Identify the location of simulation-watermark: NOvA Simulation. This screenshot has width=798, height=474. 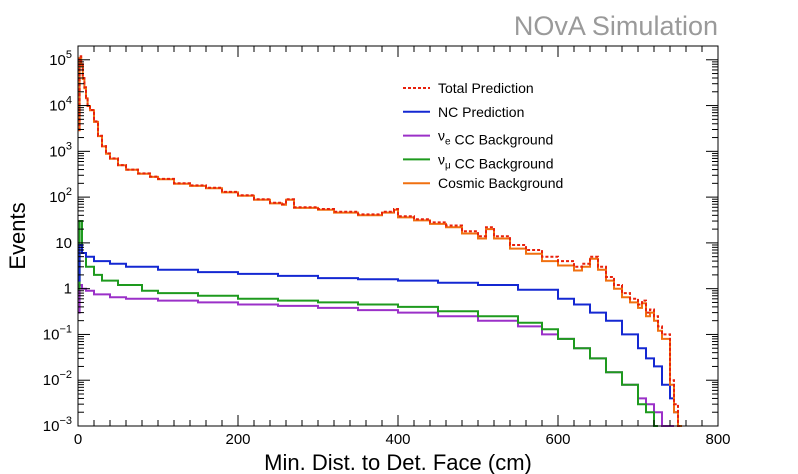
(616, 26).